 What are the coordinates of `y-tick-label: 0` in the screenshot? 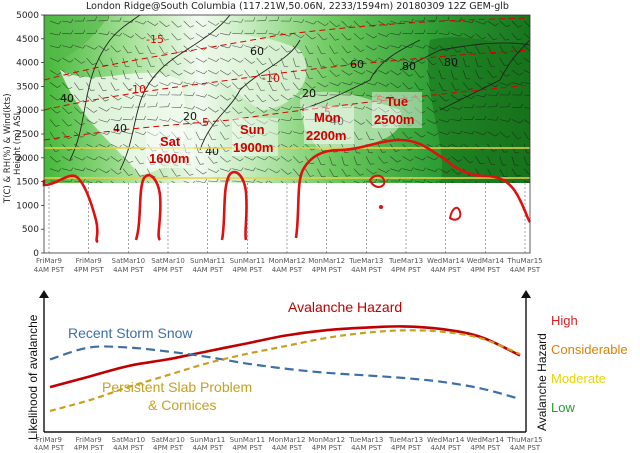 It's located at (36, 254).